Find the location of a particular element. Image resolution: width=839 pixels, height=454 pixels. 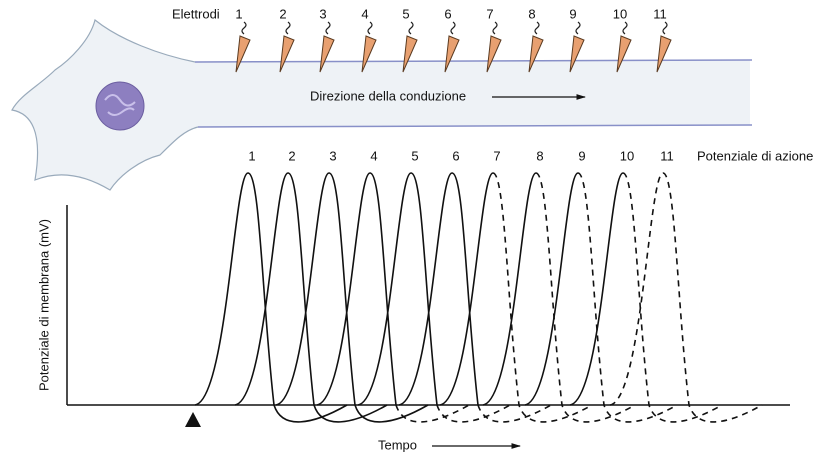

action-potential-label: 10 is located at coordinates (627, 155).